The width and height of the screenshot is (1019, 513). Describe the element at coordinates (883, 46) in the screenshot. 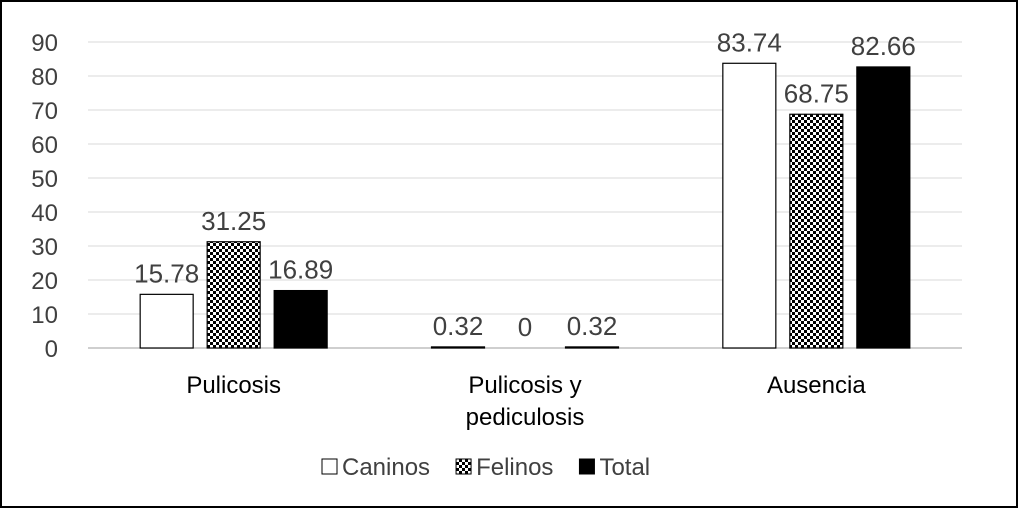

I see `data-label-total: 82.66` at that location.